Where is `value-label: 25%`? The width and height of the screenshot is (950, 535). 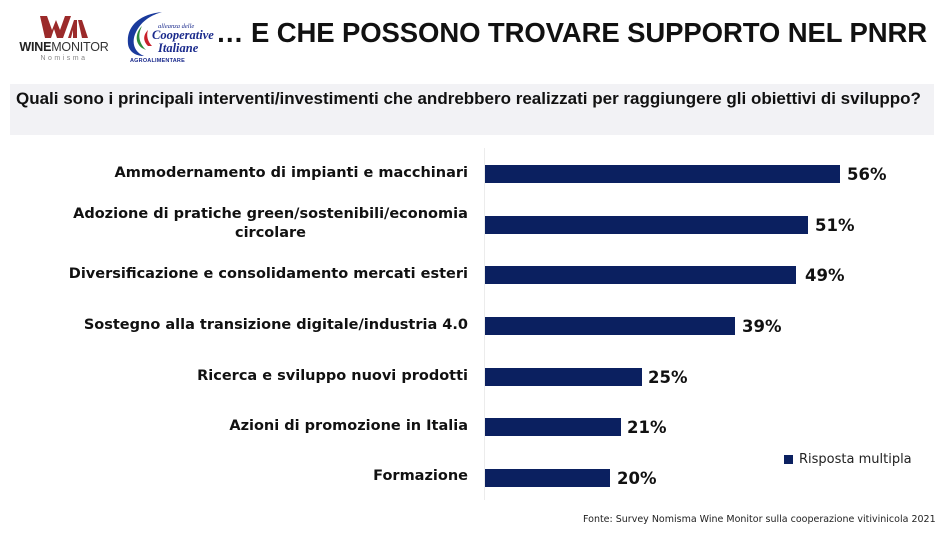 value-label: 25% is located at coordinates (668, 377).